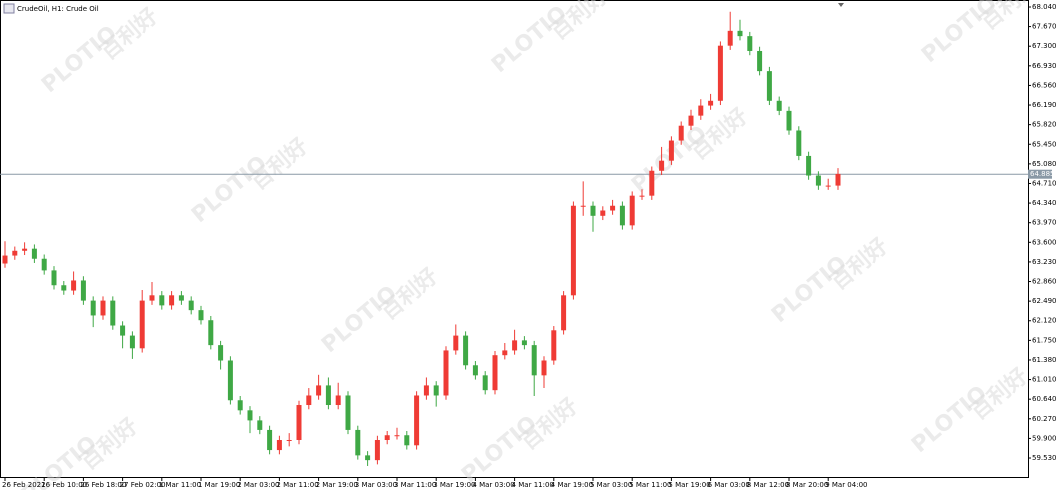 The width and height of the screenshot is (1056, 490). Describe the element at coordinates (1044, 183) in the screenshot. I see `y-tick-label: 64.710` at that location.